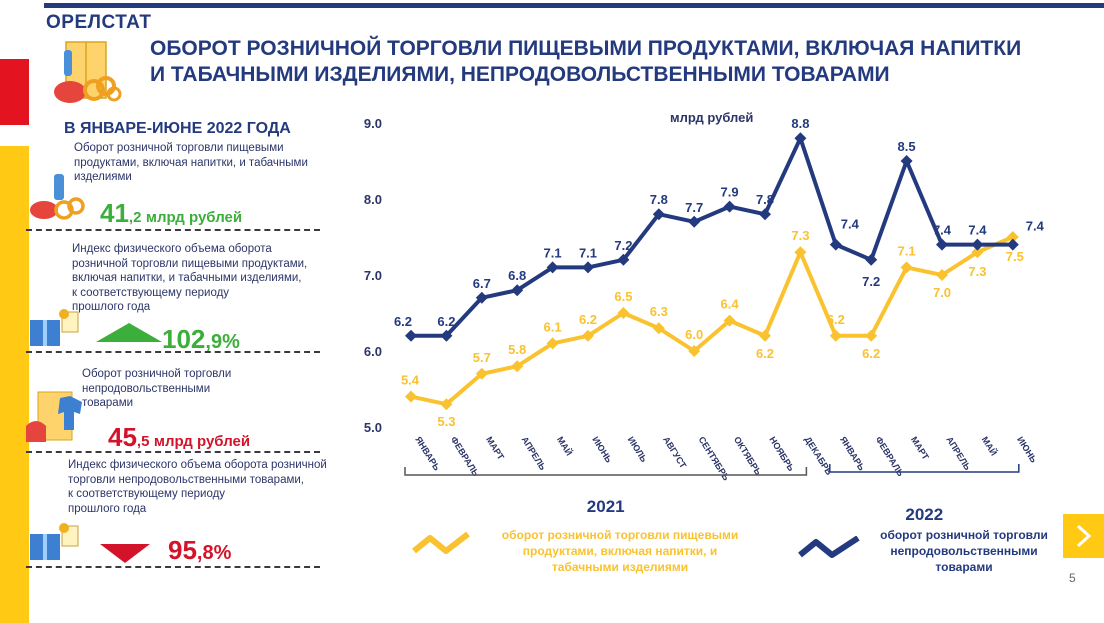 The width and height of the screenshot is (1104, 623). Describe the element at coordinates (1072, 578) in the screenshot. I see `page-number: 5` at that location.